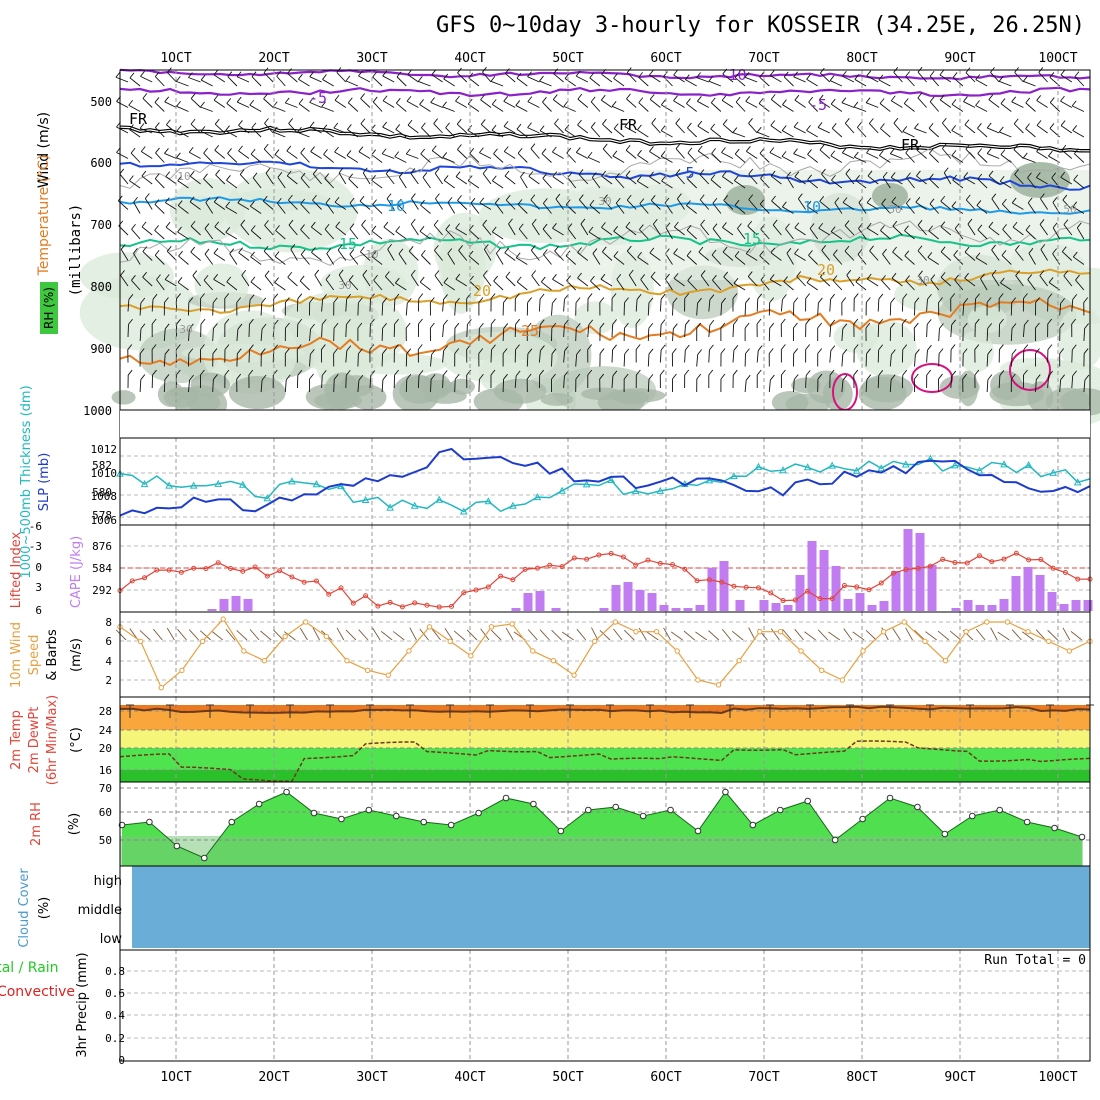 The height and width of the screenshot is (1100, 1100). What do you see at coordinates (763, 58) in the screenshot?
I see `x-tick-top: 7OCT` at bounding box center [763, 58].